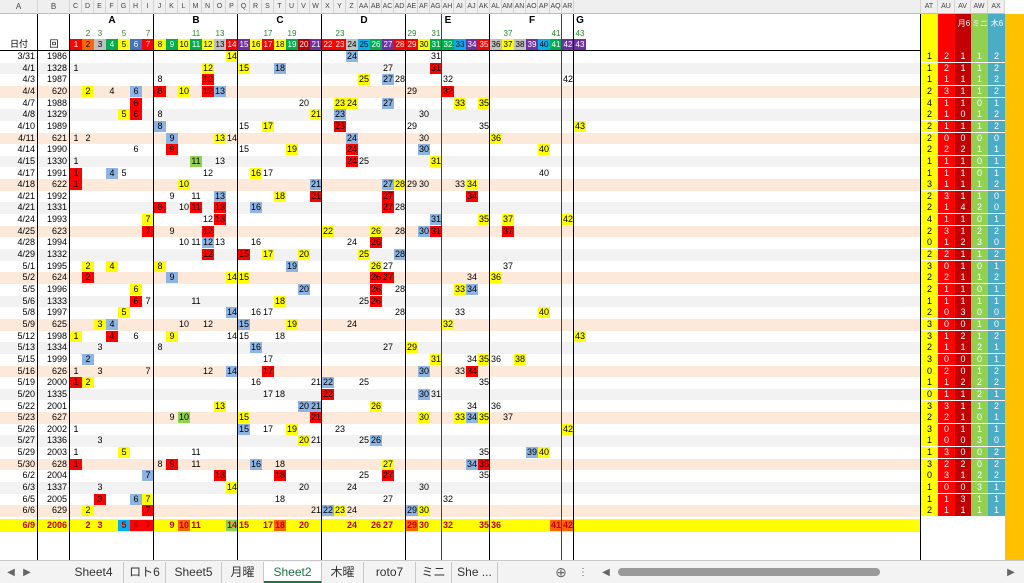 This screenshot has height=583, width=1024. What do you see at coordinates (148, 525) in the screenshot?
I see `current-drawn-number: 7` at bounding box center [148, 525].